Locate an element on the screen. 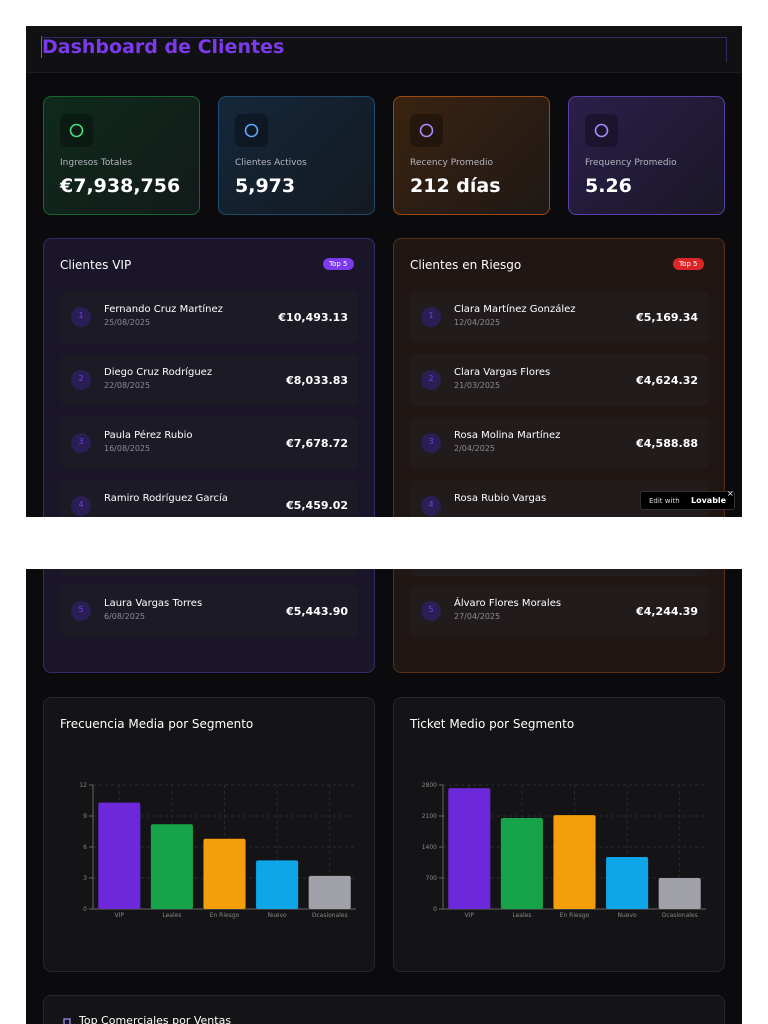 The image size is (768, 1024). list-row: 2 Diego Cruz Rodríguez 22/08/2025 €8,033.83 is located at coordinates (209, 380).